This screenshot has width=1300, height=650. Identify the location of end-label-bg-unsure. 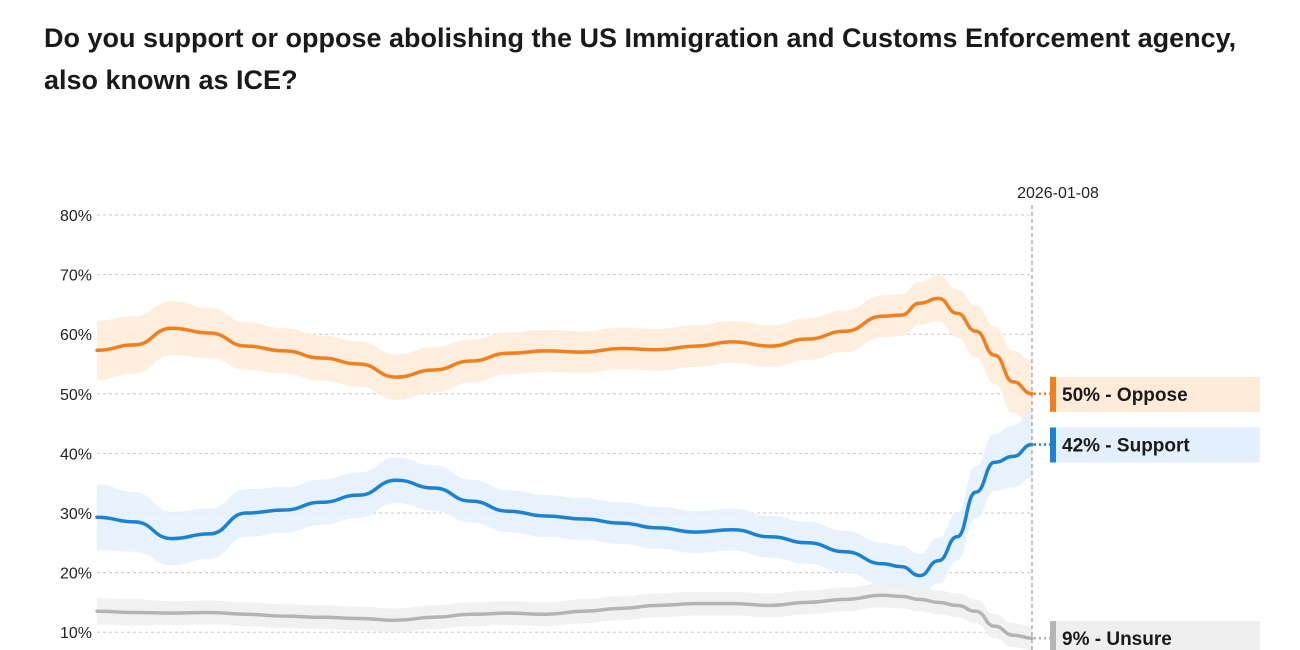
(1155, 635).